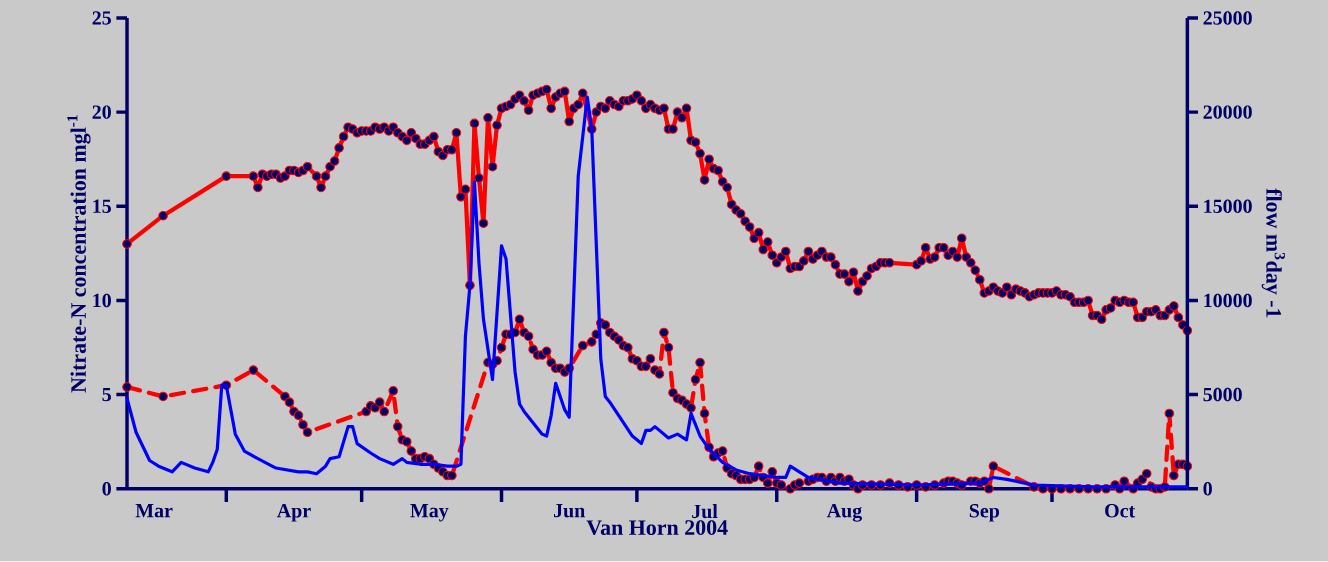  Describe the element at coordinates (844, 513) in the screenshot. I see `x-tick-label: Aug` at that location.